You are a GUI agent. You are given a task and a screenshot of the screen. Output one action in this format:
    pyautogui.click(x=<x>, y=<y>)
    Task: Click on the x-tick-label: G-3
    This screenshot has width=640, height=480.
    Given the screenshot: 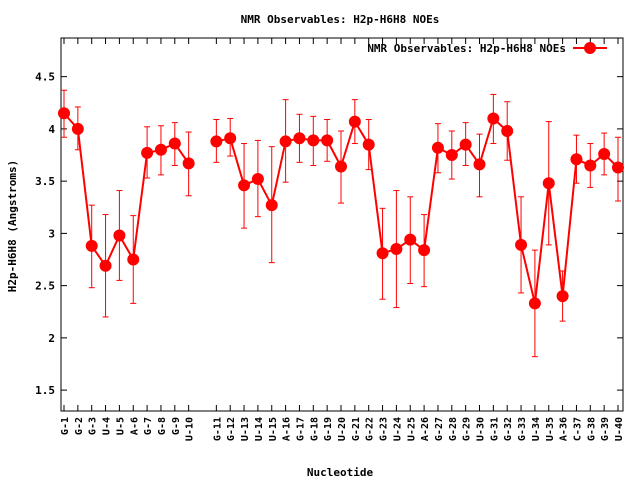 What is the action you would take?
    pyautogui.click(x=93, y=426)
    